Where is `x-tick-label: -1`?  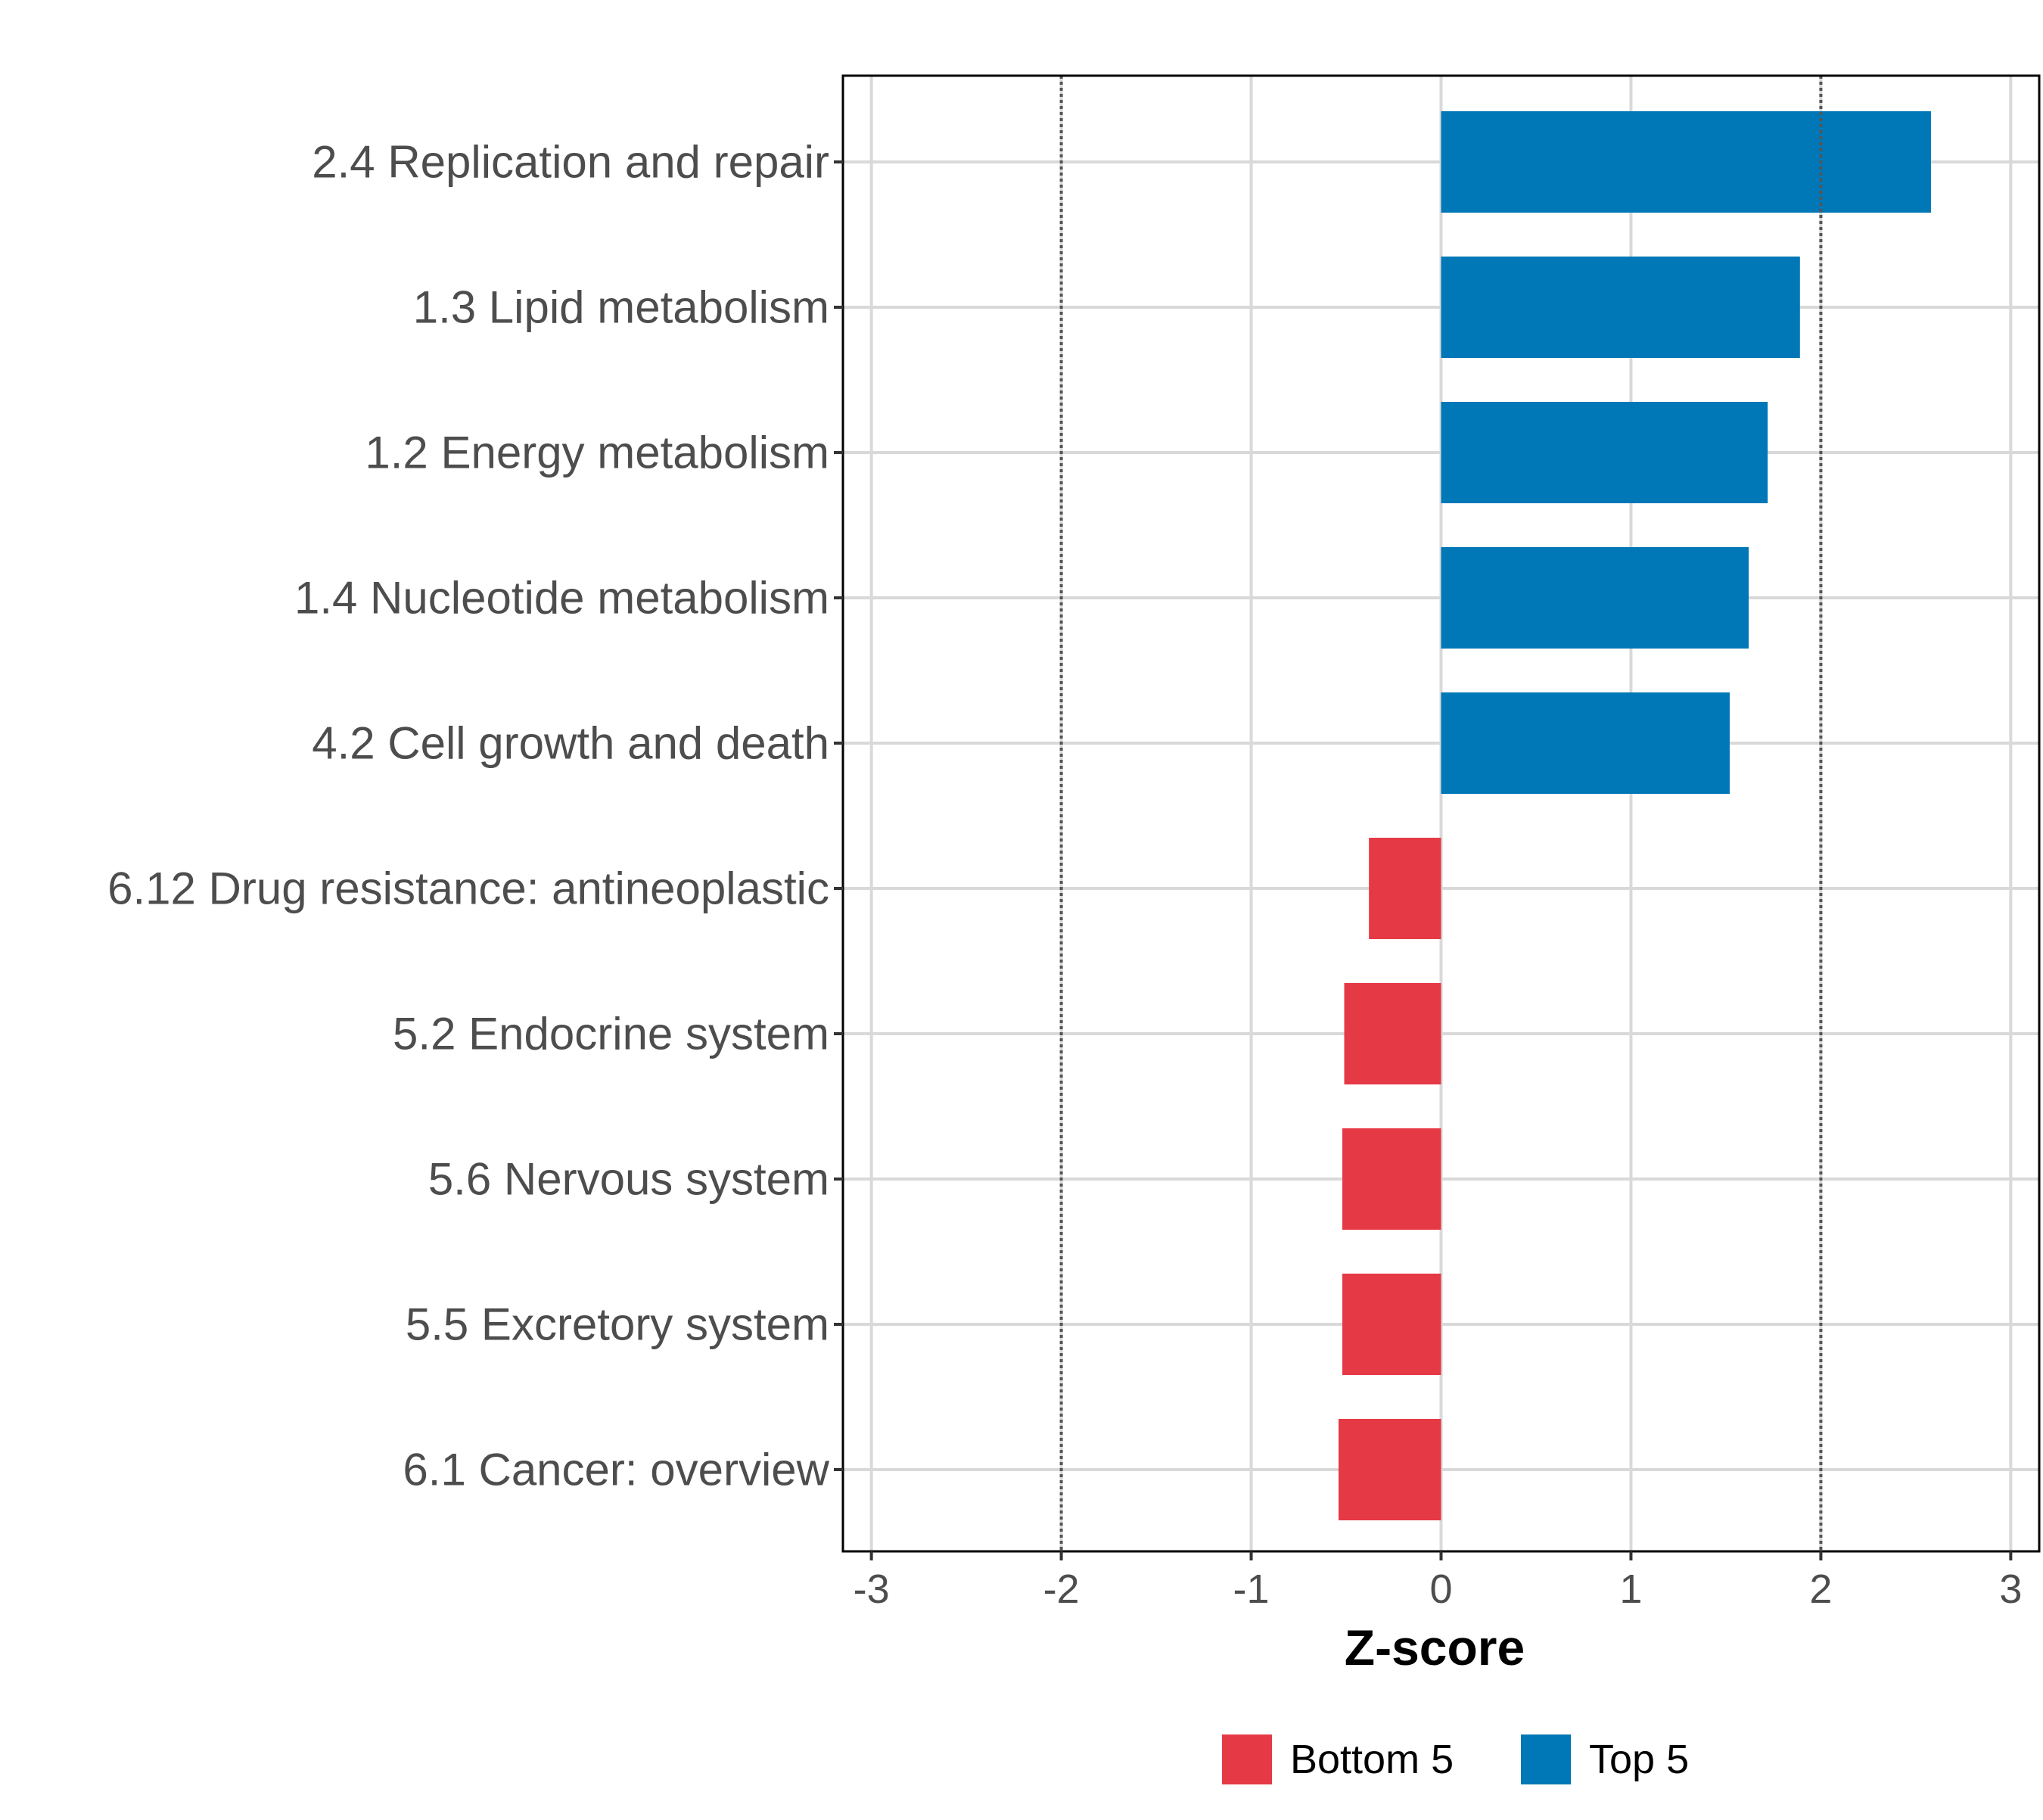
x-tick-label: -1 is located at coordinates (1252, 1589).